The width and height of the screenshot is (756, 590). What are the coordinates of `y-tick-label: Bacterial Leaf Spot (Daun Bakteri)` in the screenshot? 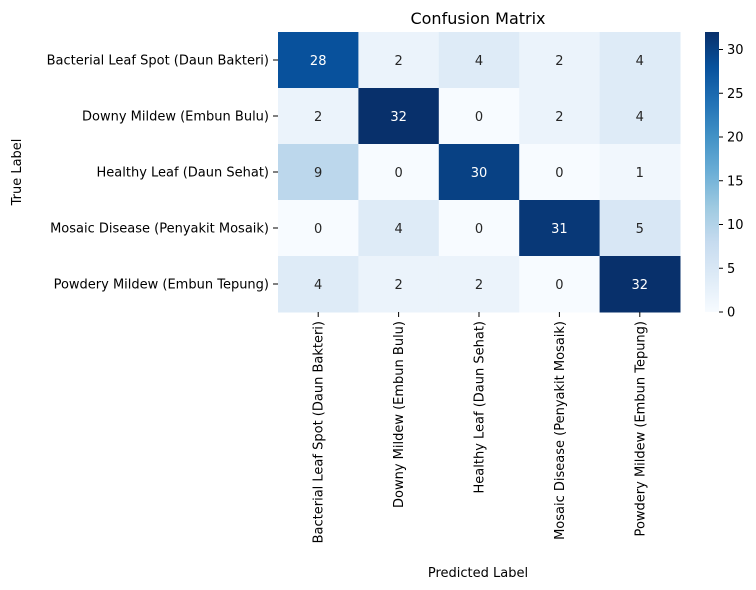 It's located at (158, 61).